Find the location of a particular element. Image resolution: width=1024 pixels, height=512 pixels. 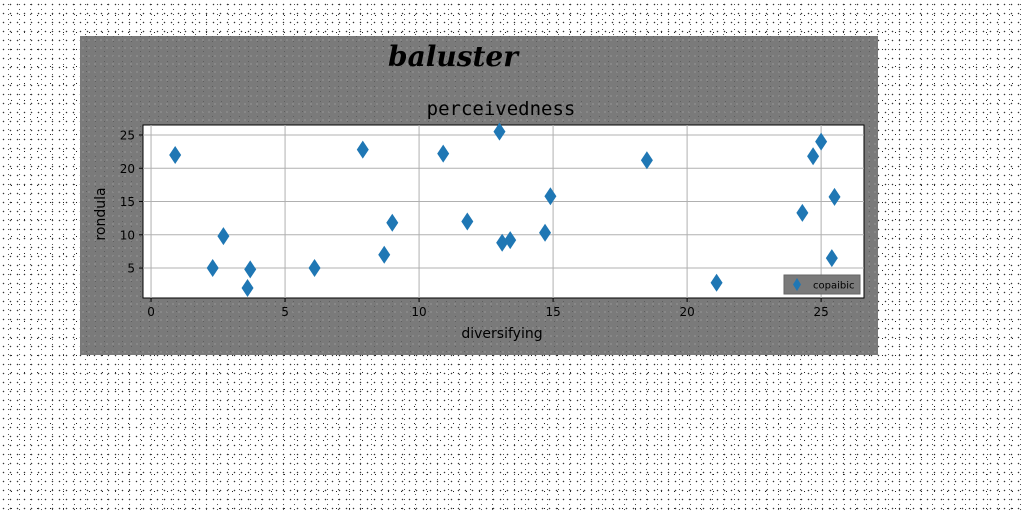

legend-box is located at coordinates (822, 284).